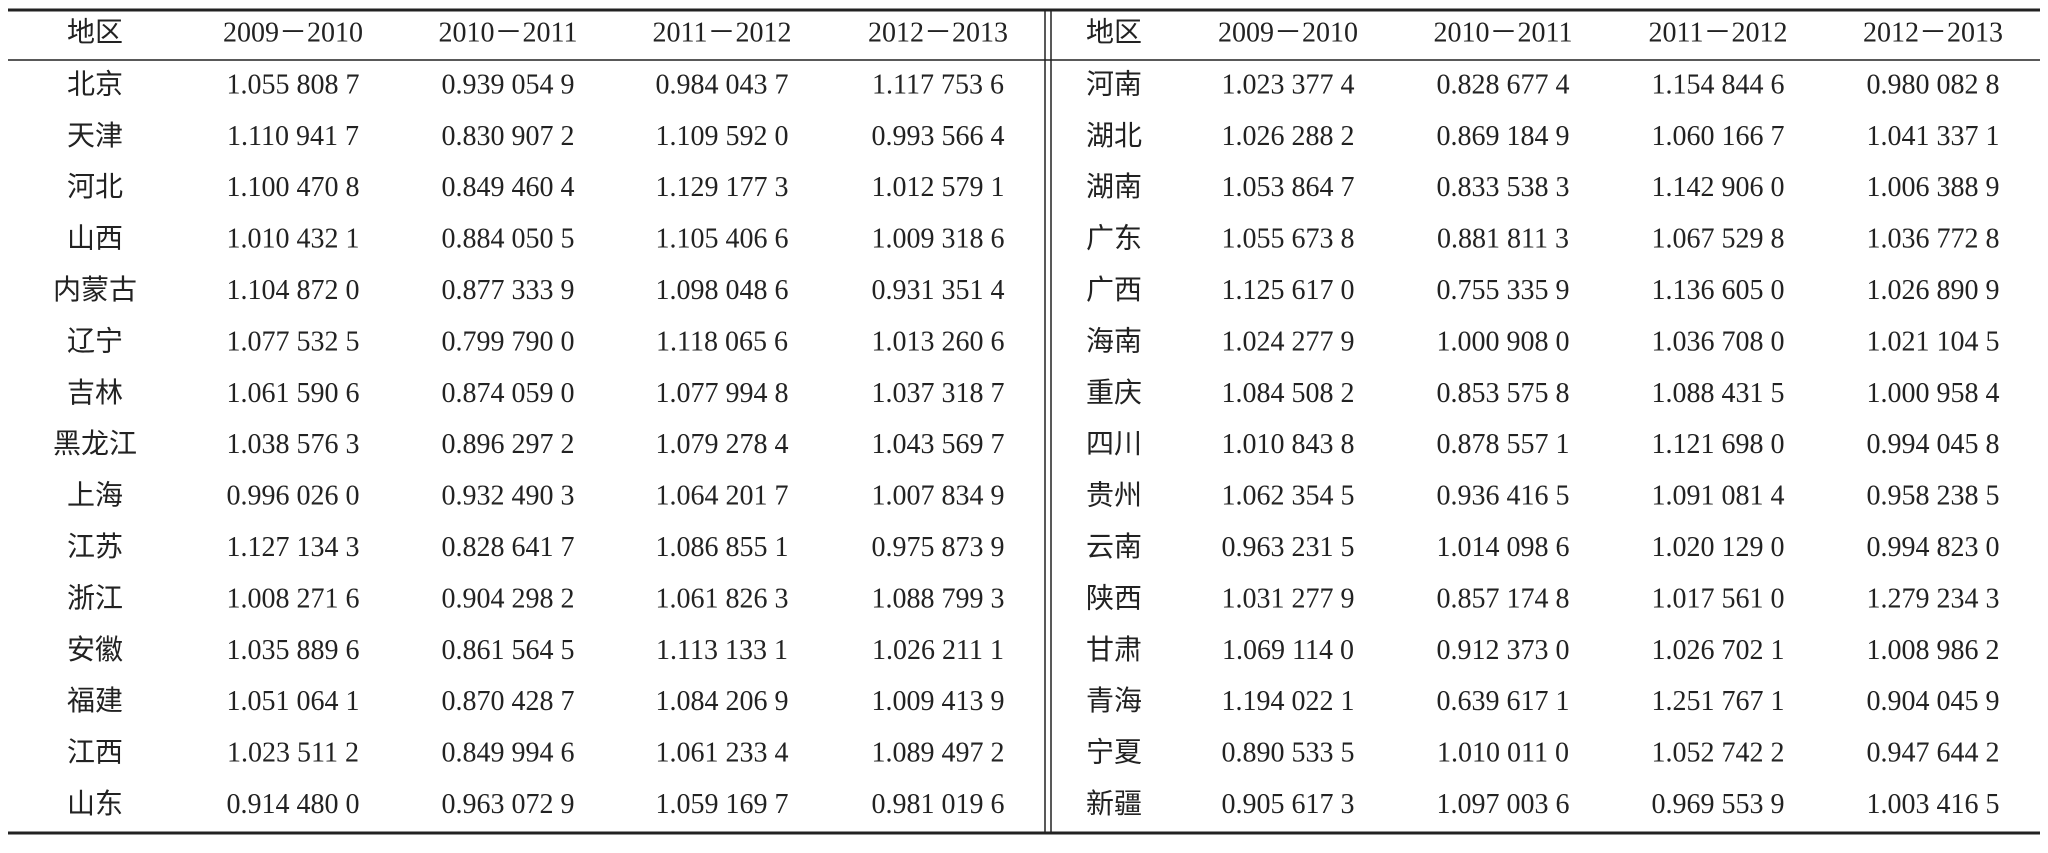 Image resolution: width=2048 pixels, height=853 pixels. Describe the element at coordinates (508, 496) in the screenshot. I see `value-cell: 0.932 490 3` at that location.